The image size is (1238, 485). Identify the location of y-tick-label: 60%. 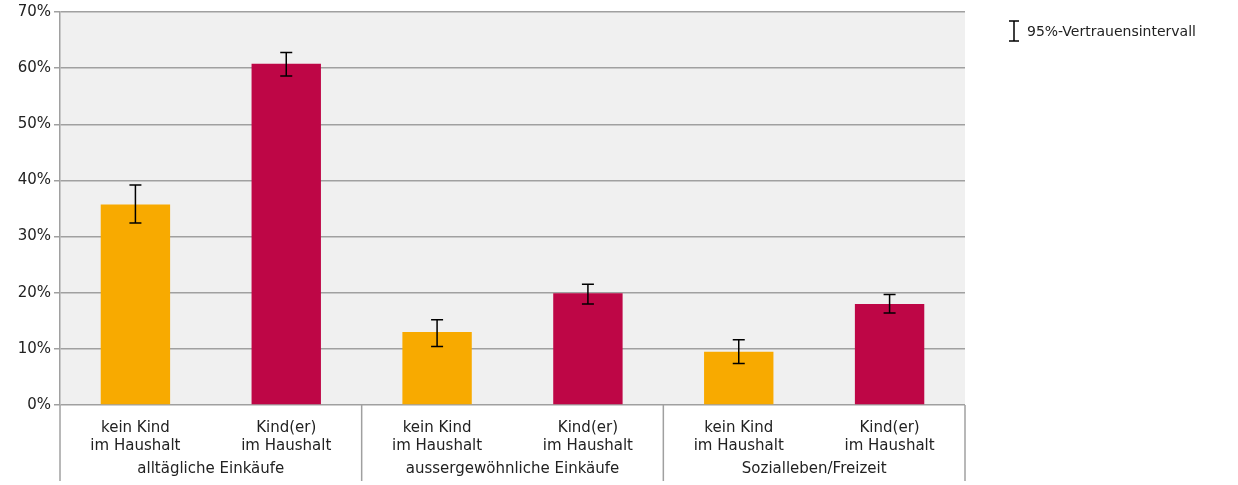
(34, 67).